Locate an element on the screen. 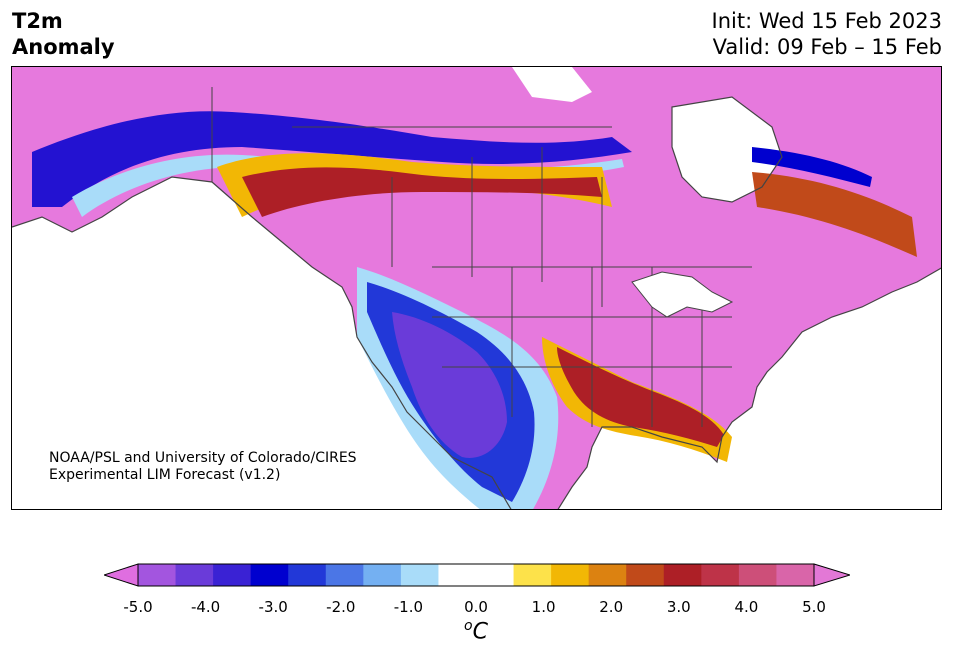  southeast-warm-core is located at coordinates (640, 397).